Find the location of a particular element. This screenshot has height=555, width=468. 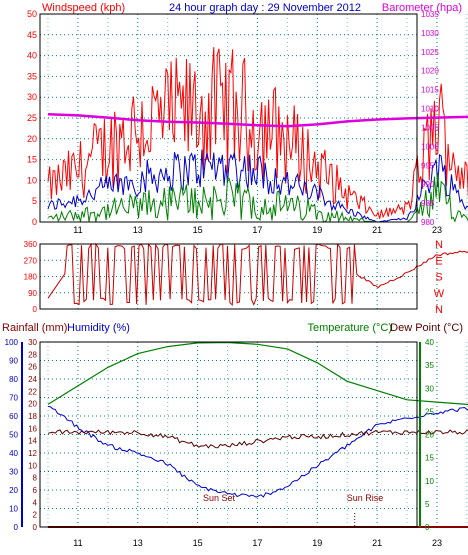

rainfall-tick-label: 18 is located at coordinates (32, 416).